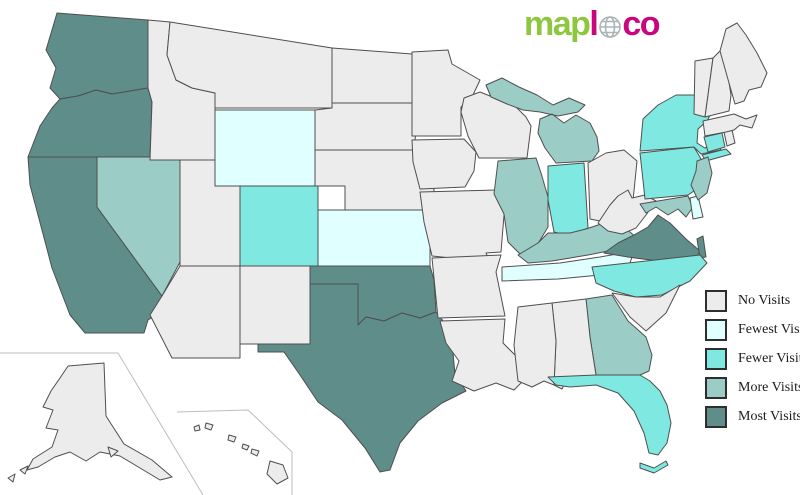  I want to click on state-washington, so click(97, 56).